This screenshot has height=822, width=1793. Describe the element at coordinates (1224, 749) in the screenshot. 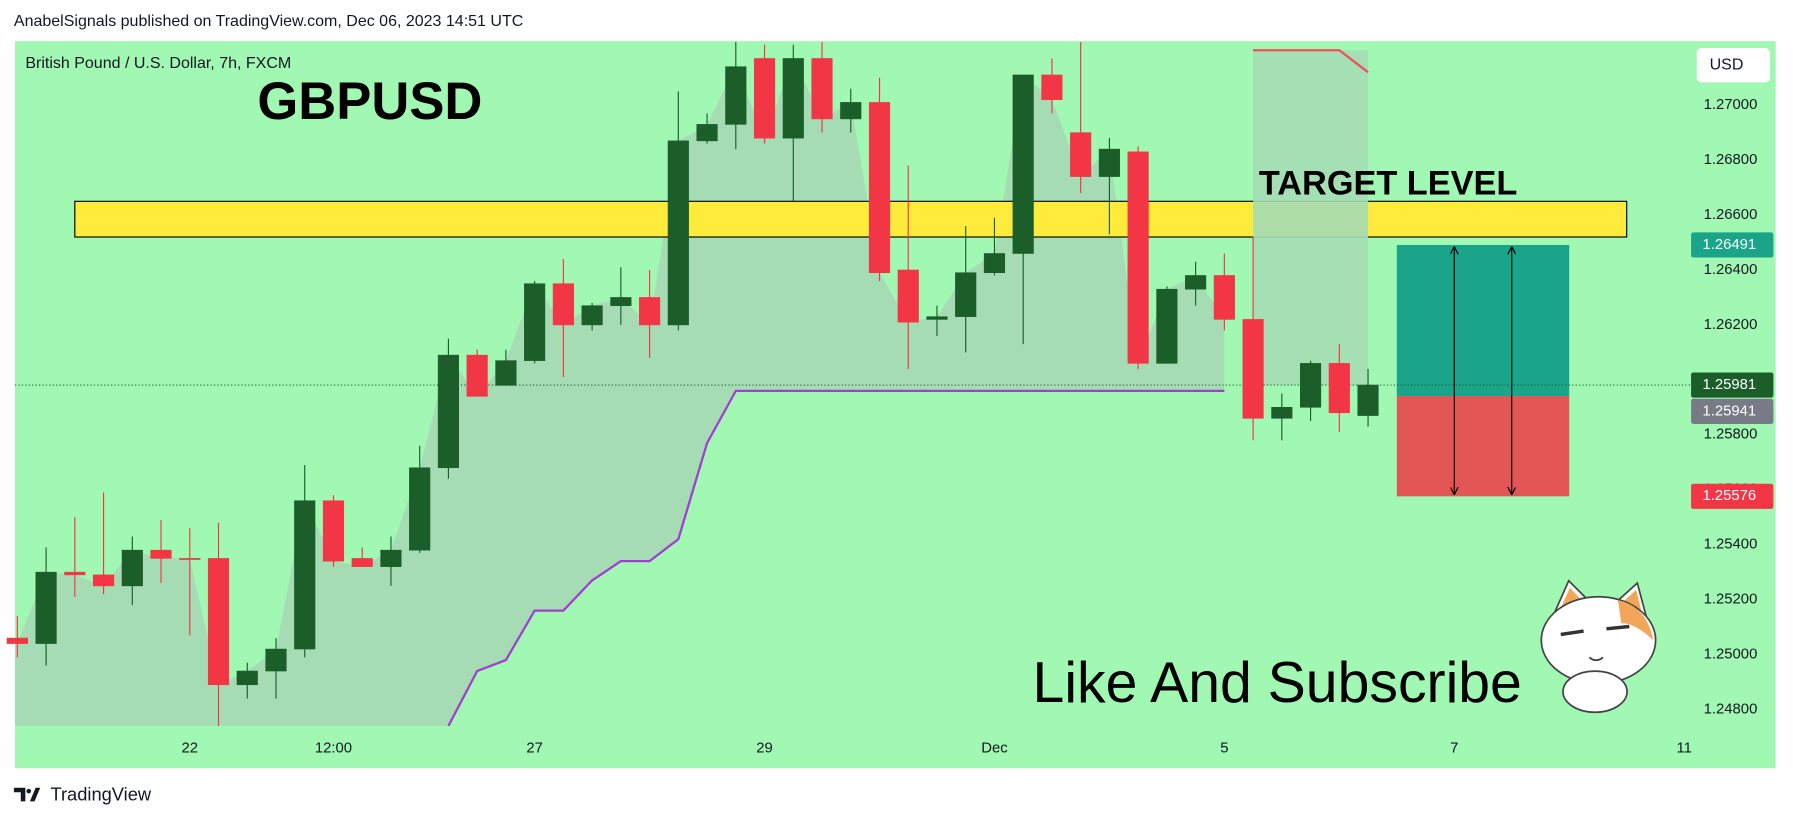

I see `x-tick-label: 5` at that location.